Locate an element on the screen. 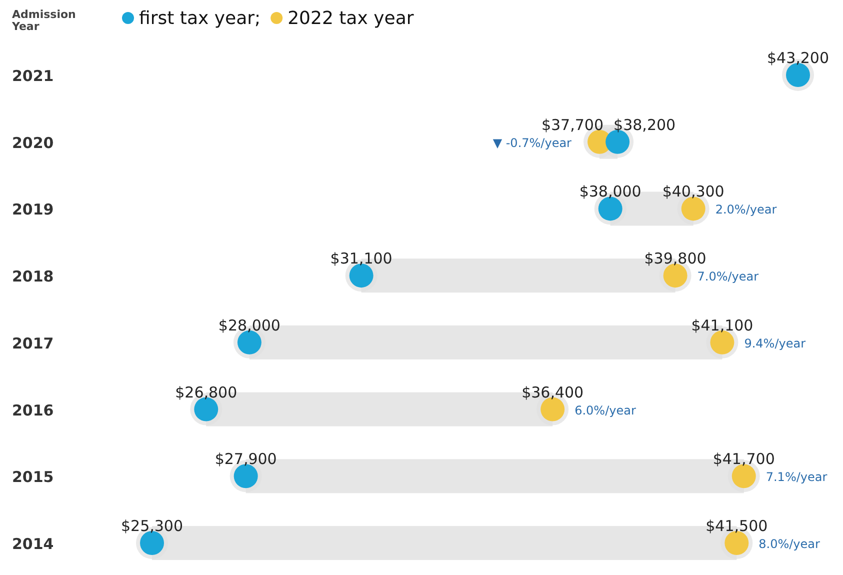 Image resolution: width=843 pixels, height=575 pixels. data-label: $26,800 is located at coordinates (206, 392).